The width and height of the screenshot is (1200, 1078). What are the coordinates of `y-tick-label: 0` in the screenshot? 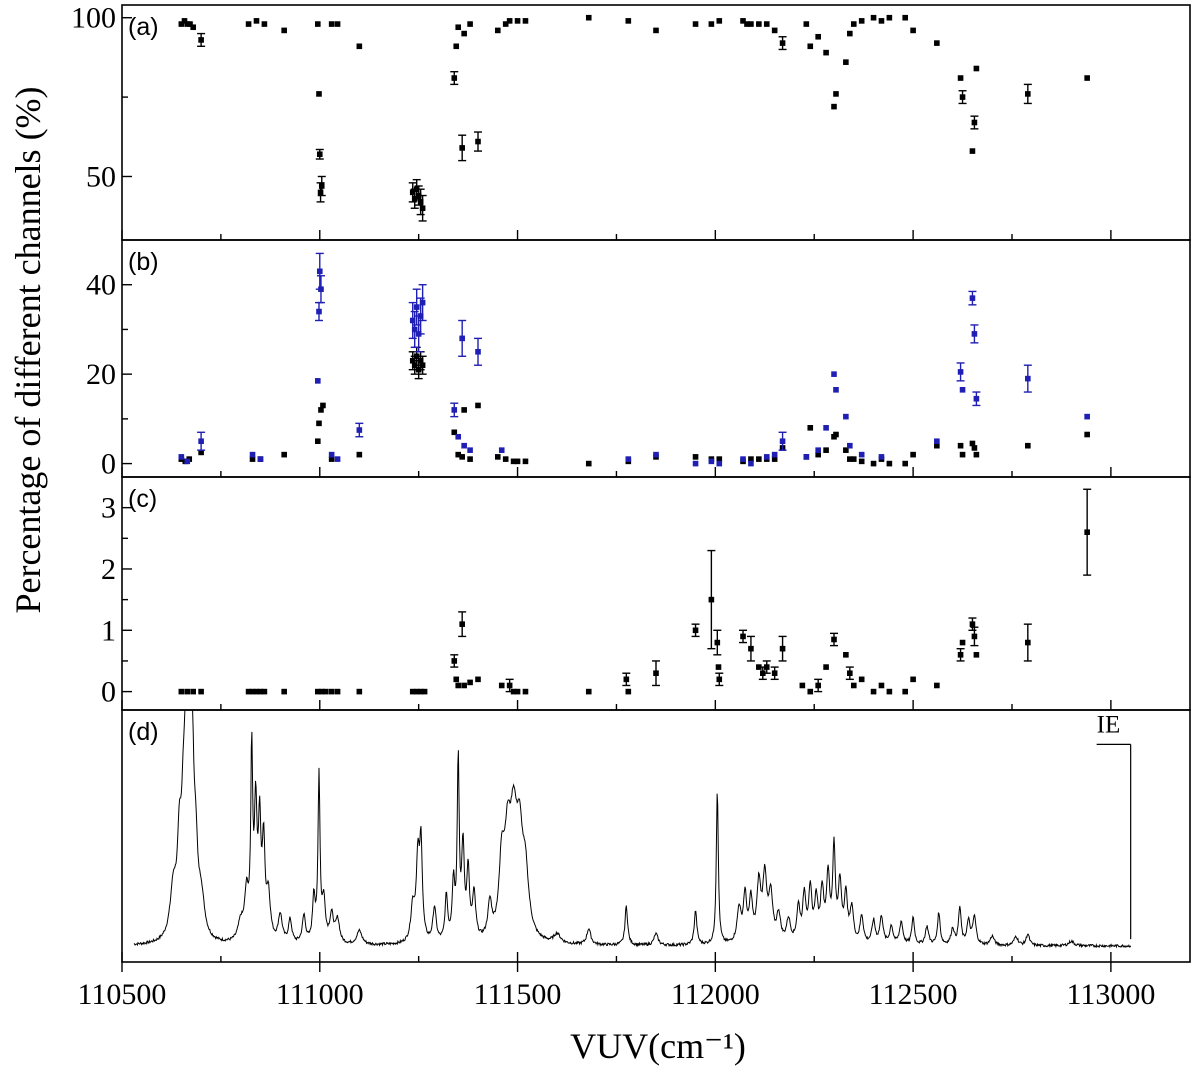 It's located at (108, 692).